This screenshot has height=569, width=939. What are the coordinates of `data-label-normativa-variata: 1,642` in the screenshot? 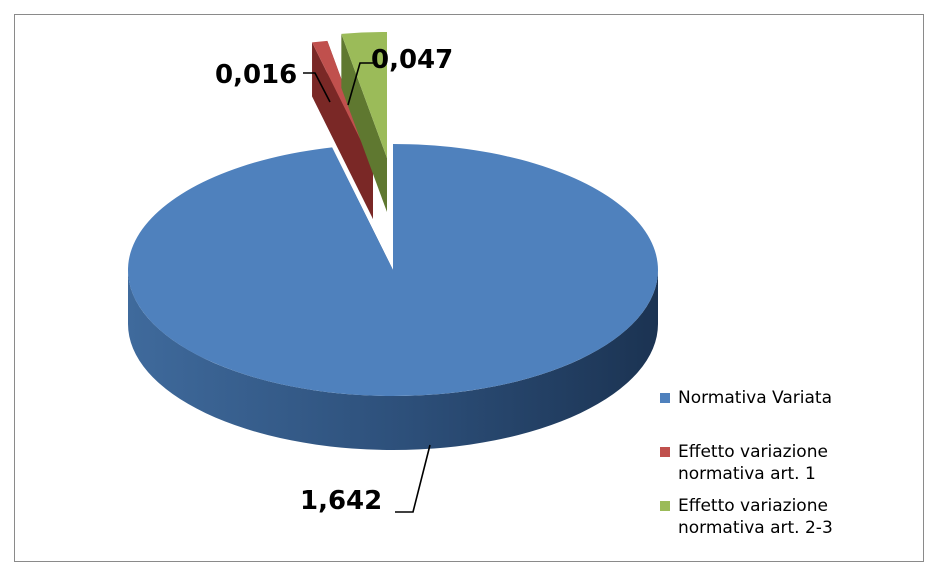 It's located at (341, 501).